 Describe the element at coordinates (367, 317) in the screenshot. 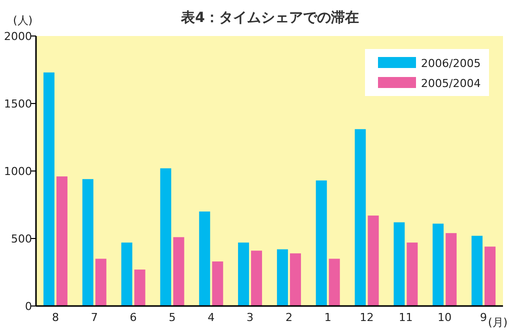

I see `x-tick-label: 12` at that location.